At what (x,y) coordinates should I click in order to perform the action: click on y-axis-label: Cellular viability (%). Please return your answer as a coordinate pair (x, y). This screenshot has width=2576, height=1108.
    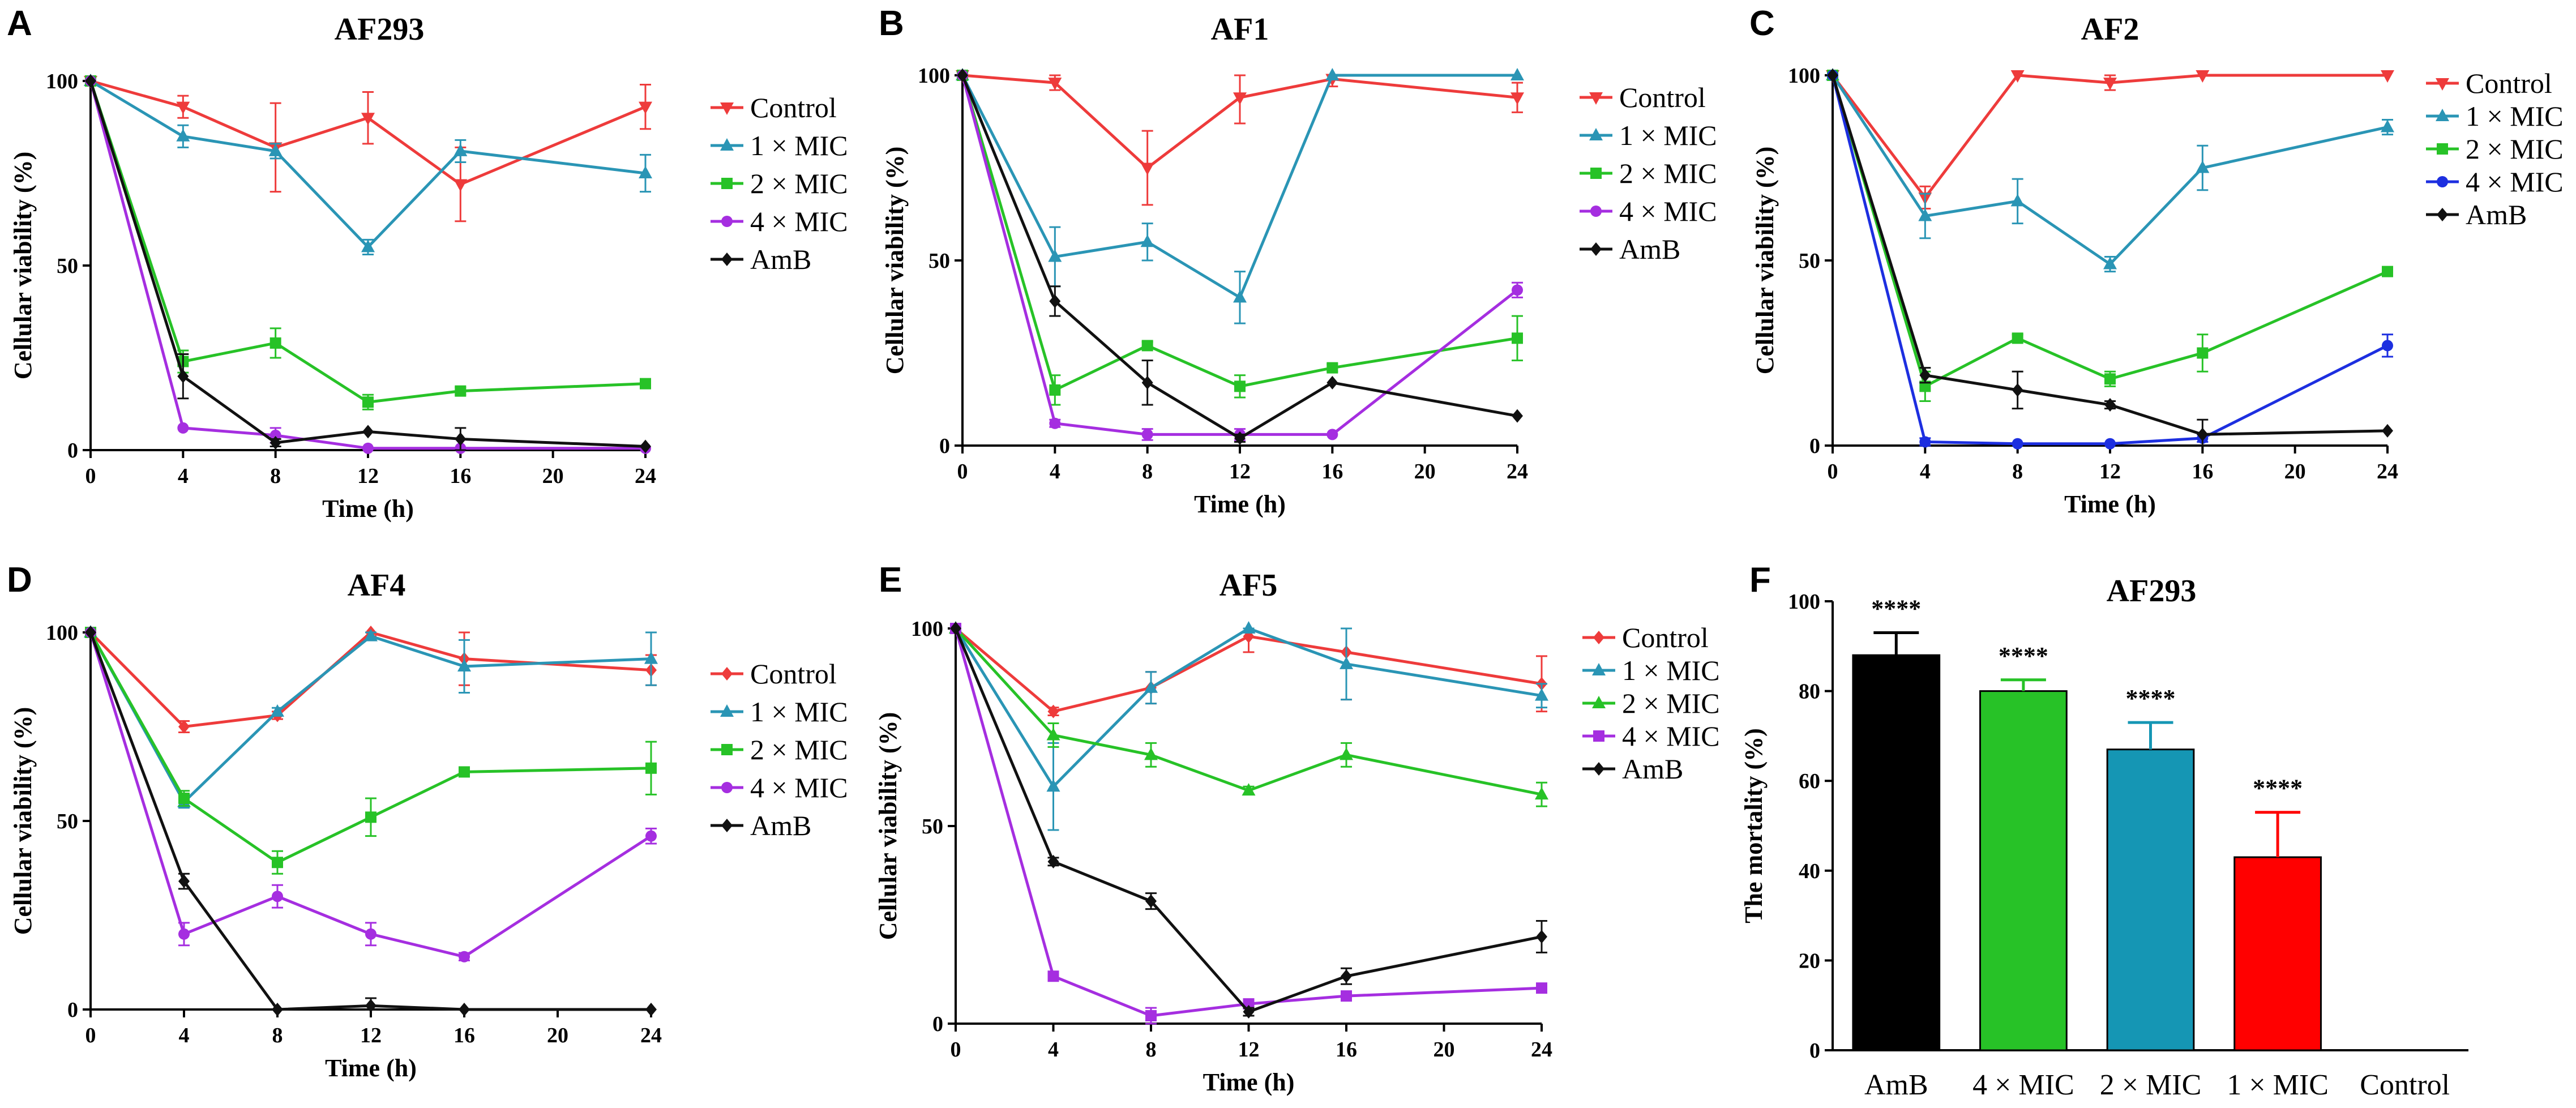
    Looking at the image, I should click on (888, 826).